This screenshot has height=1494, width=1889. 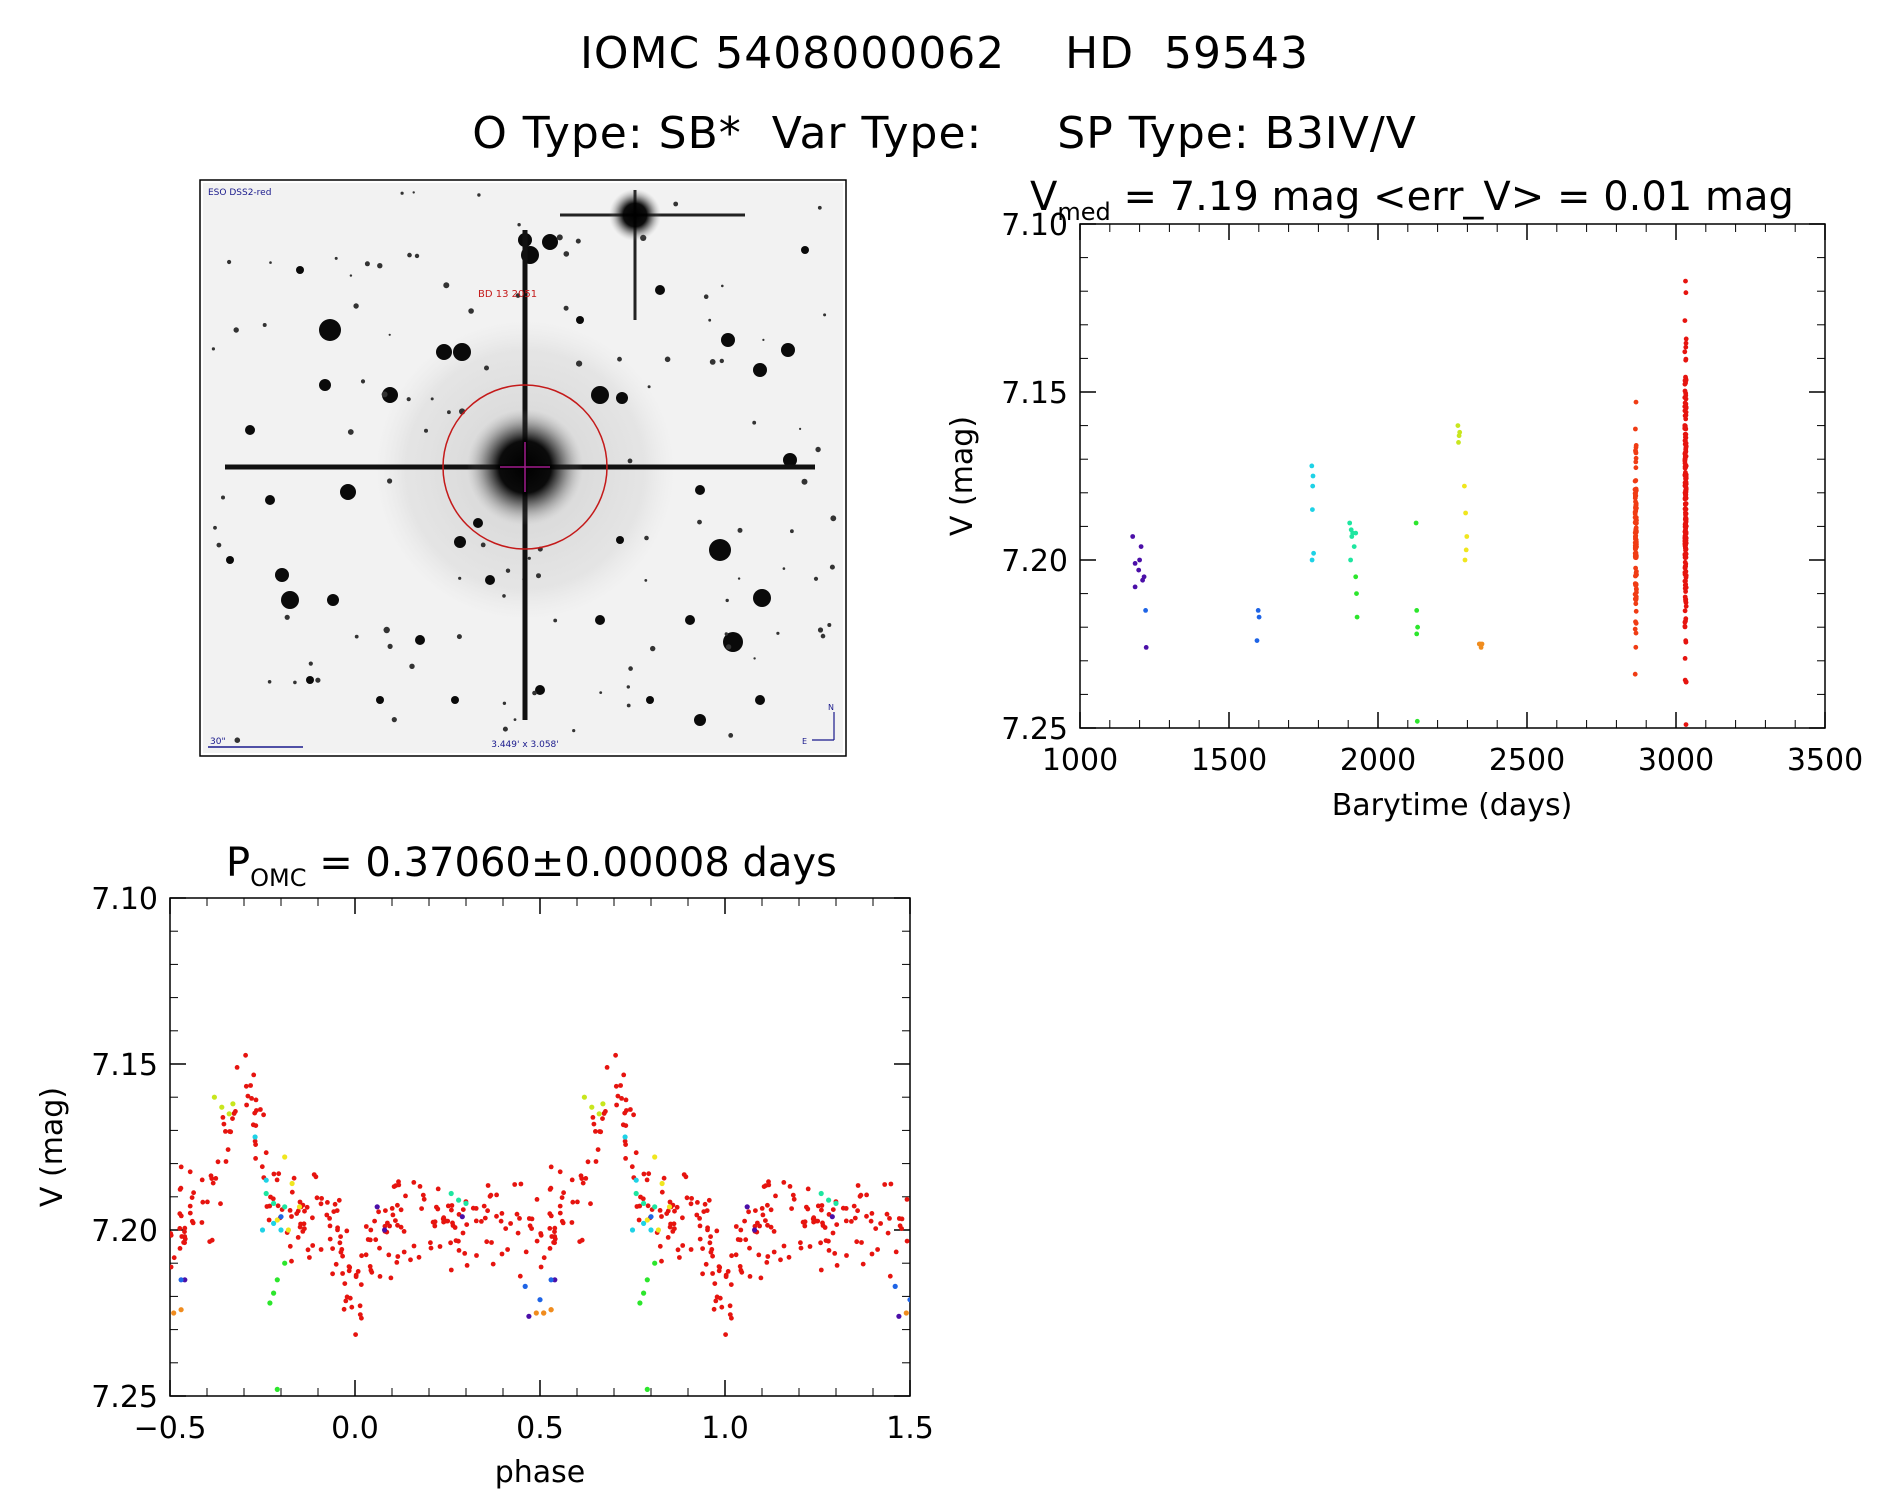 What do you see at coordinates (124, 899) in the screenshot?
I see `y-tick-label: 7.10` at bounding box center [124, 899].